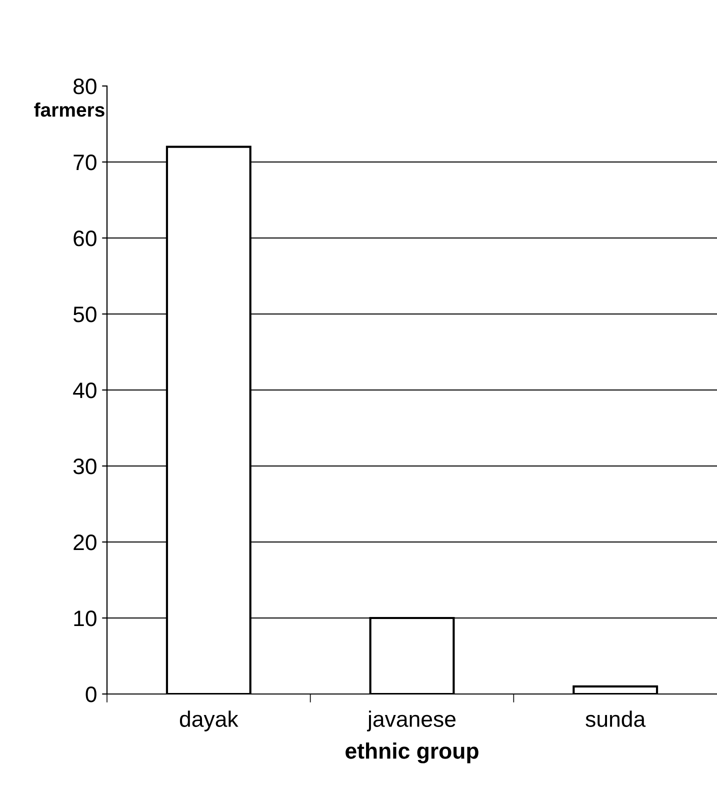 The width and height of the screenshot is (717, 785). I want to click on y-tick-label: 40, so click(84, 390).